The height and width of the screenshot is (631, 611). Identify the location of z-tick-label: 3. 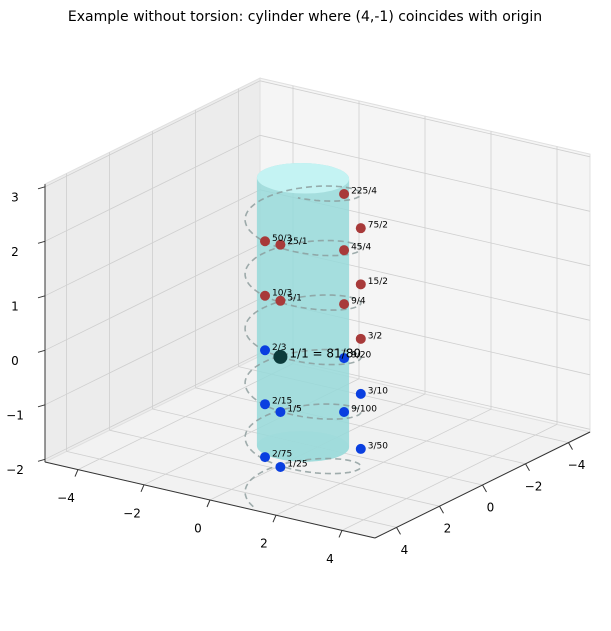
(15, 197).